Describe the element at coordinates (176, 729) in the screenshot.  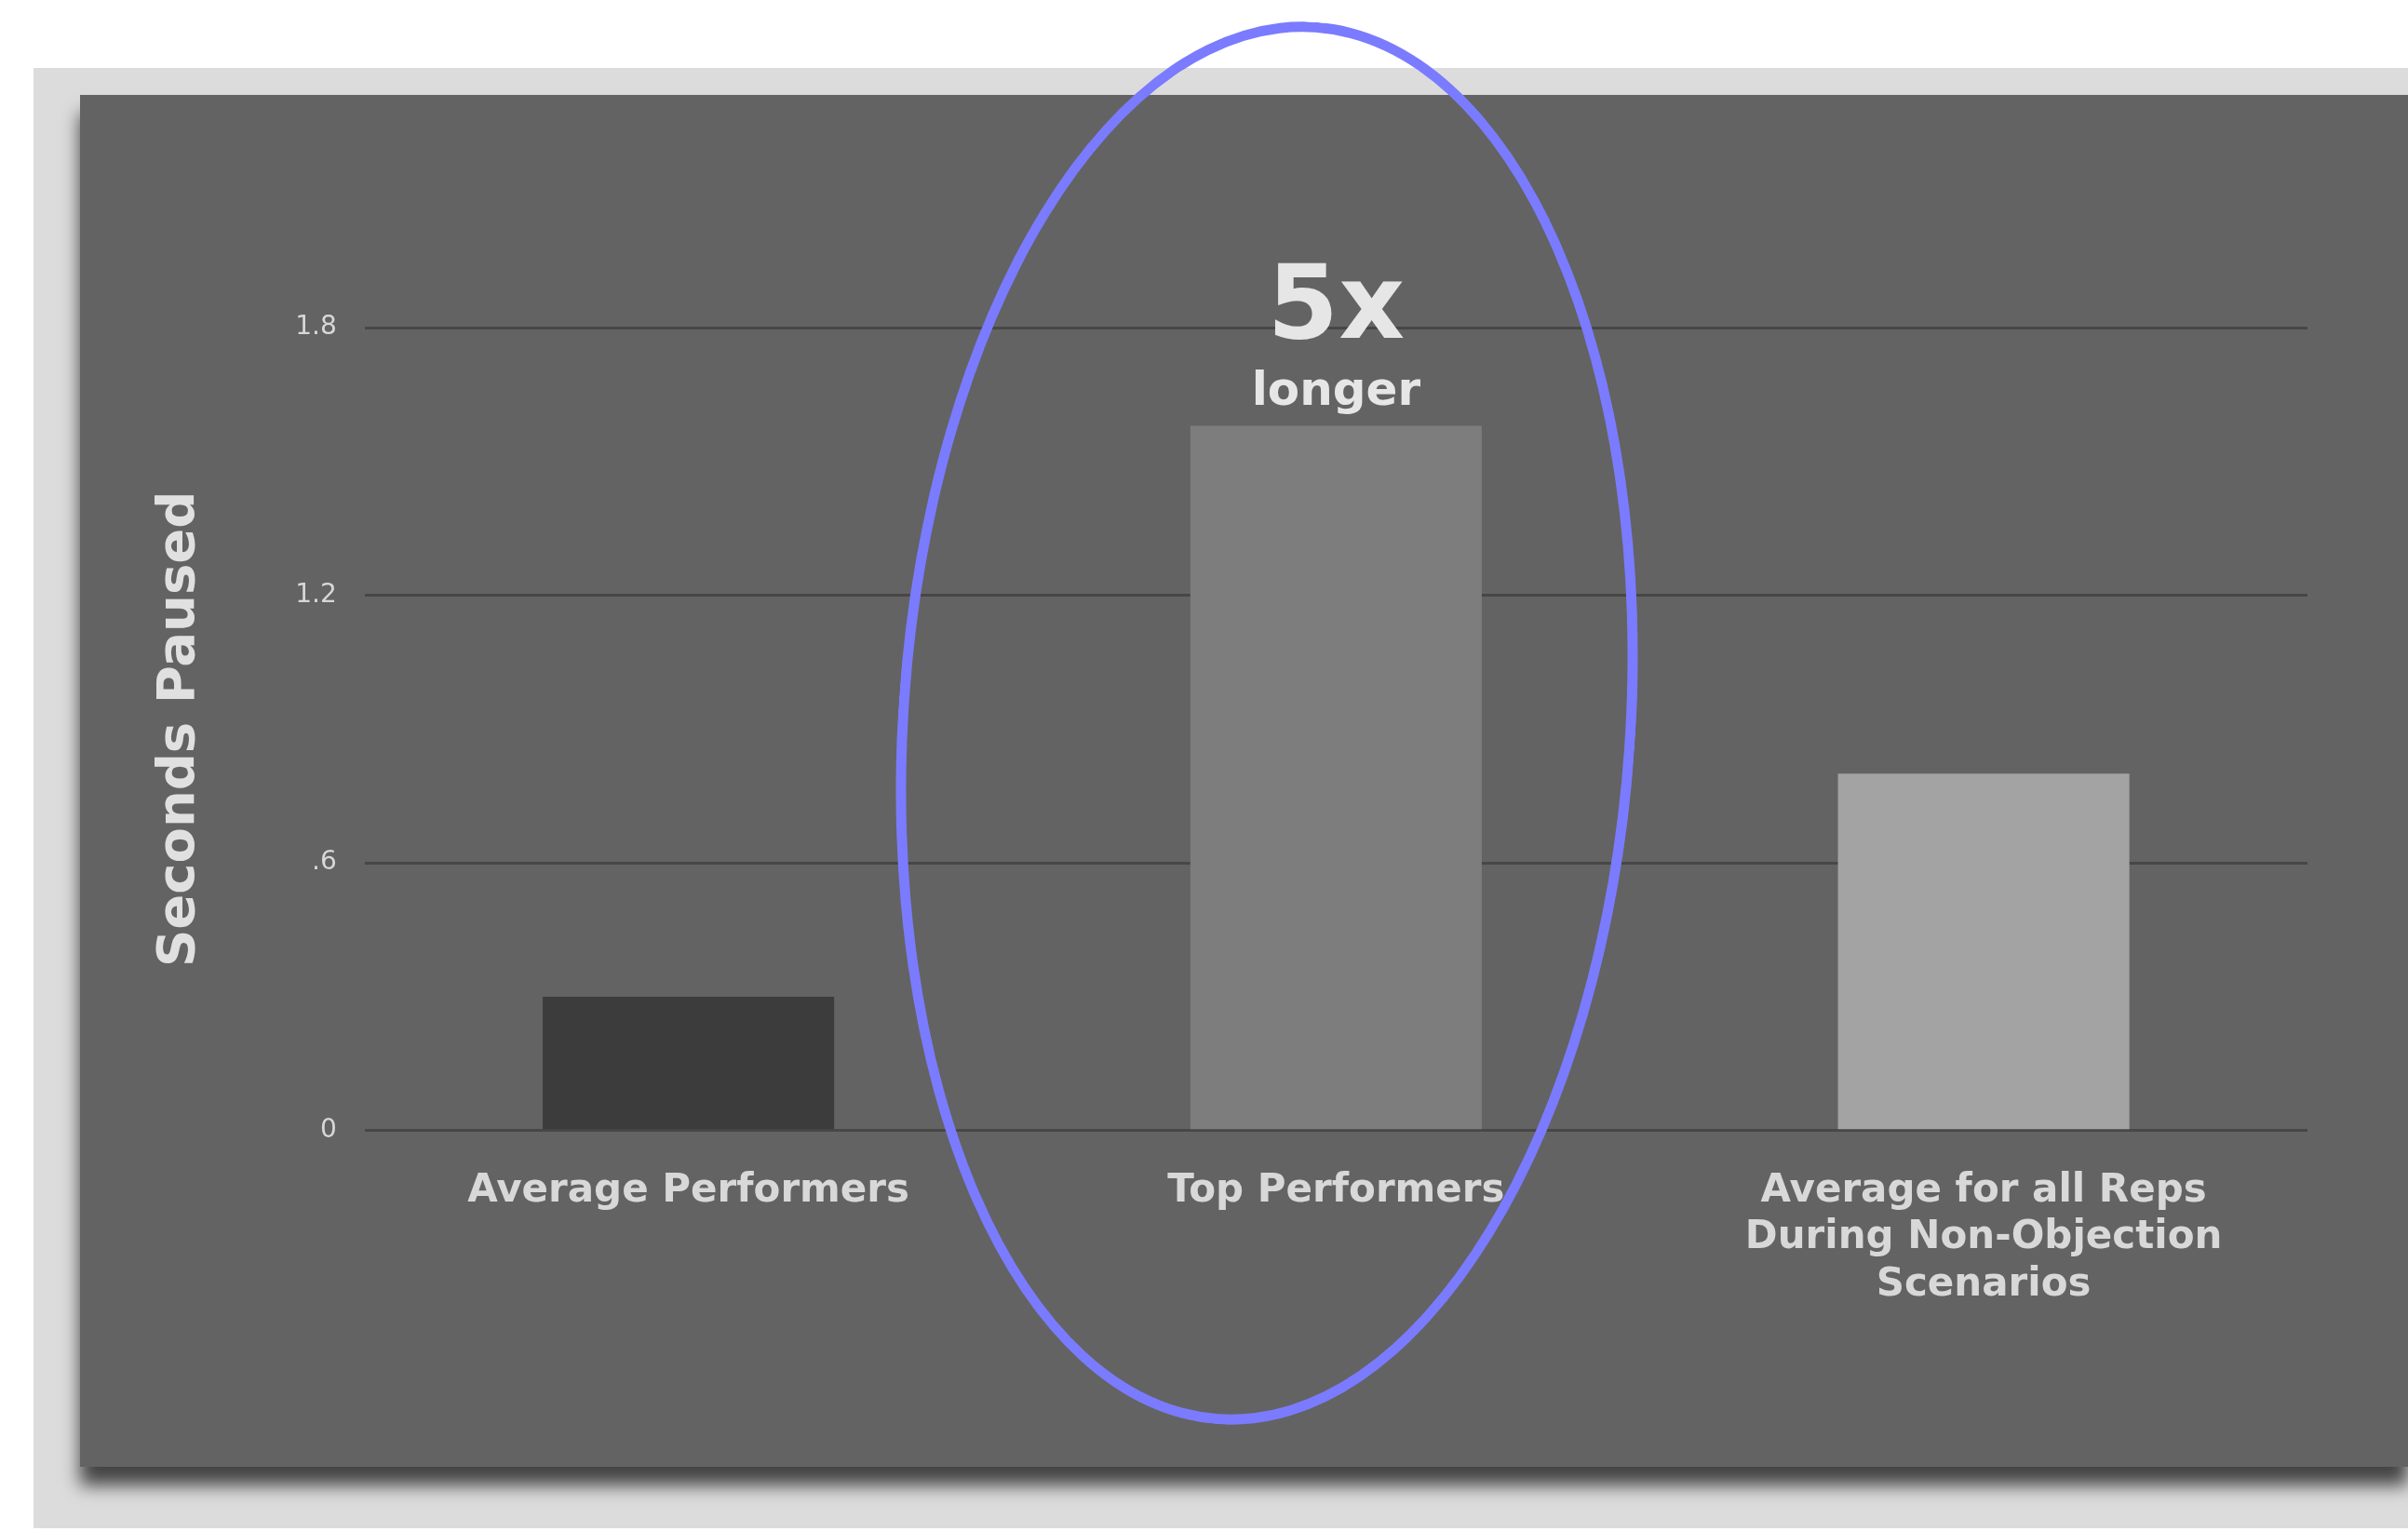
I see `y-axis-title: Seconds Paused` at that location.